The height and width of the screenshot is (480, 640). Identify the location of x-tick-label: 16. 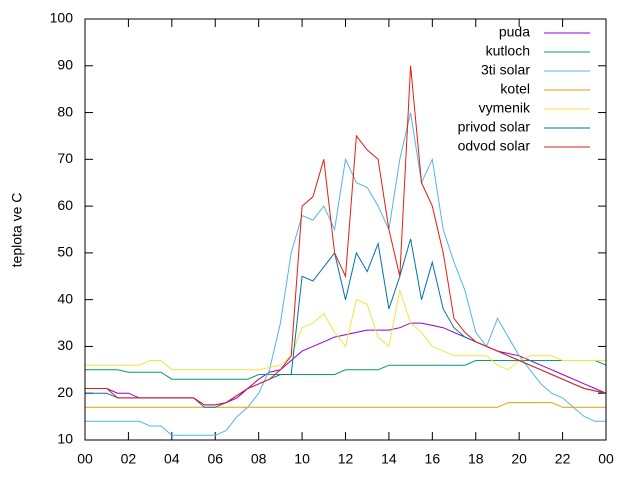
(433, 459).